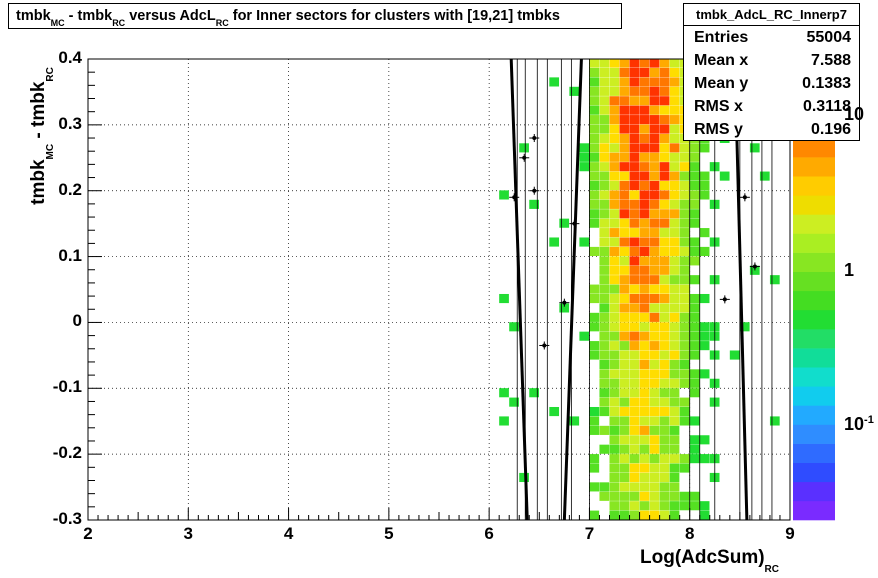 This screenshot has height=578, width=878. What do you see at coordinates (50, 151) in the screenshot?
I see `y-axis-label-sub-1: MC` at bounding box center [50, 151].